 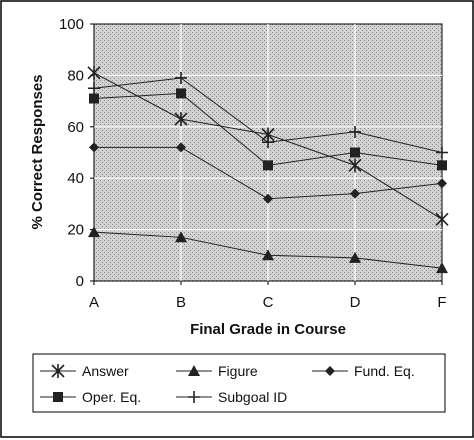 What do you see at coordinates (384, 371) in the screenshot?
I see `legend-label: Fund. Eq.` at bounding box center [384, 371].